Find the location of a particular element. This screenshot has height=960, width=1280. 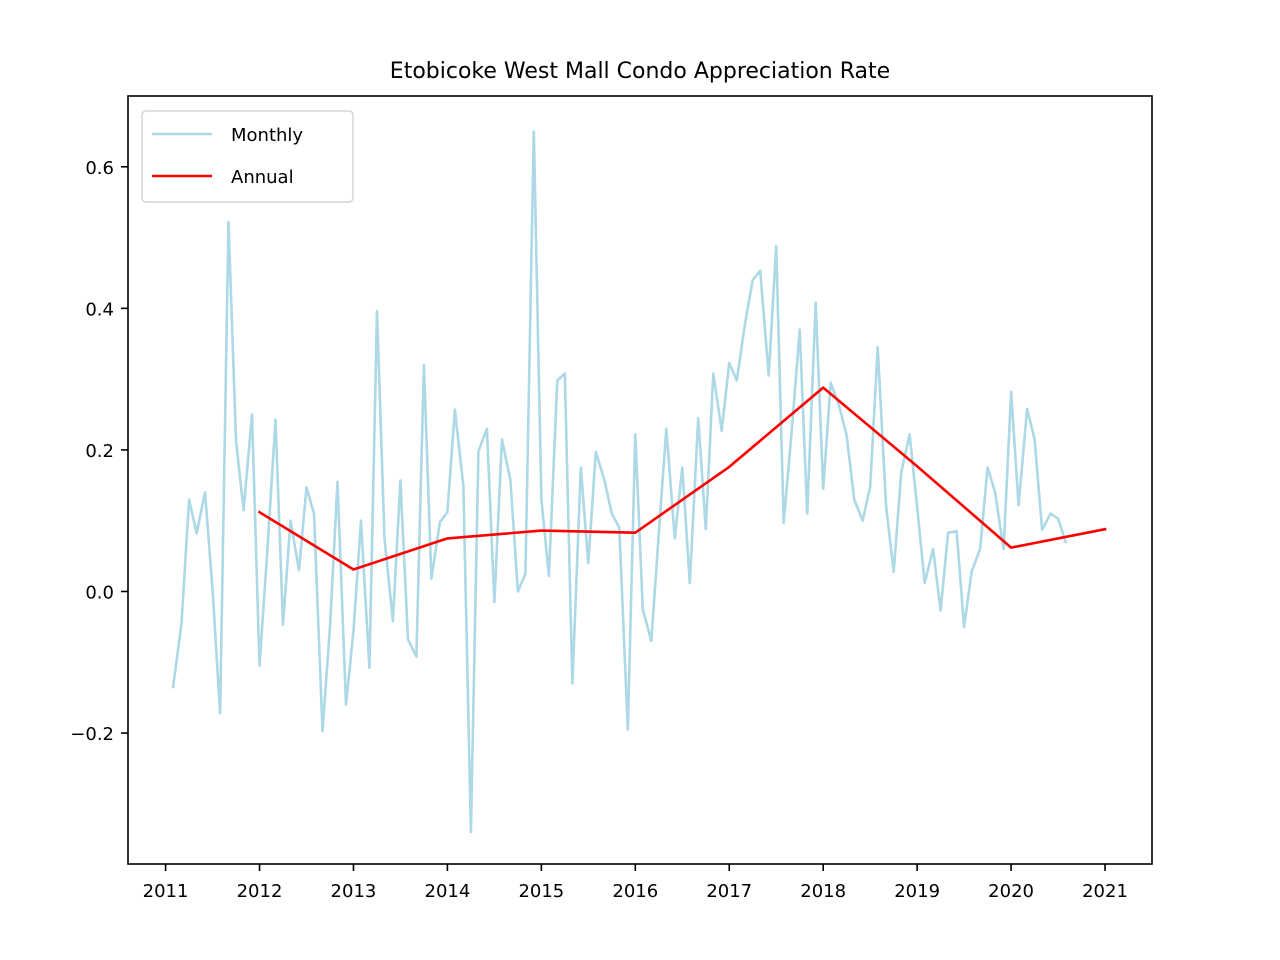

x-tick-label: 2018 is located at coordinates (823, 891).